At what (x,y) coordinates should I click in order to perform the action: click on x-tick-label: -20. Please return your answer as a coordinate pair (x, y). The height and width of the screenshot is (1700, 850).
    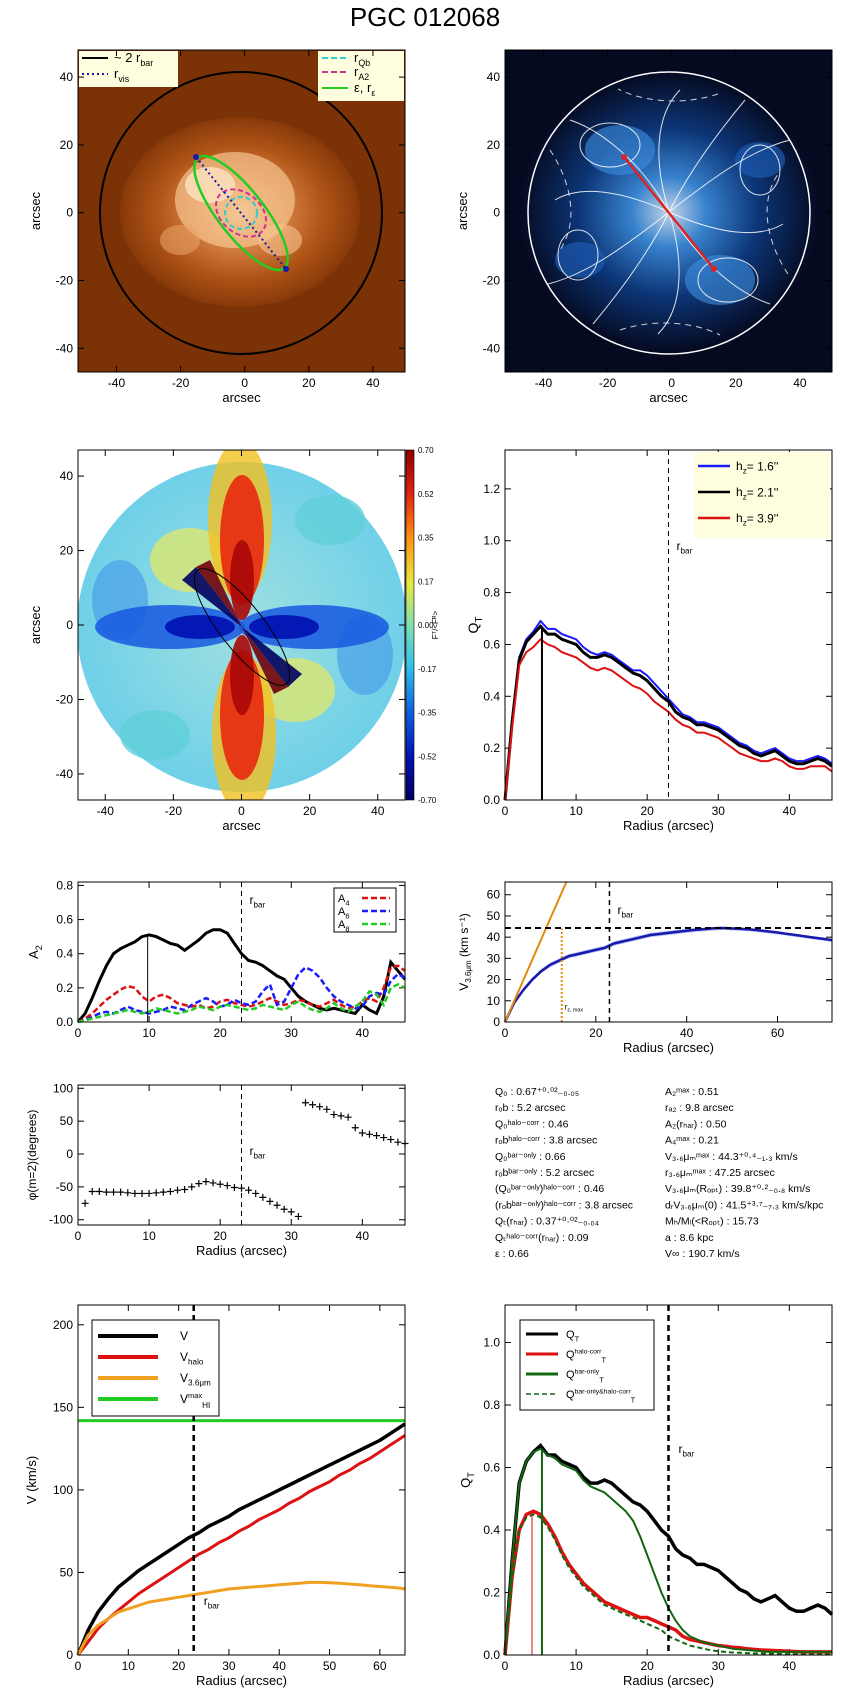
    Looking at the image, I should click on (174, 811).